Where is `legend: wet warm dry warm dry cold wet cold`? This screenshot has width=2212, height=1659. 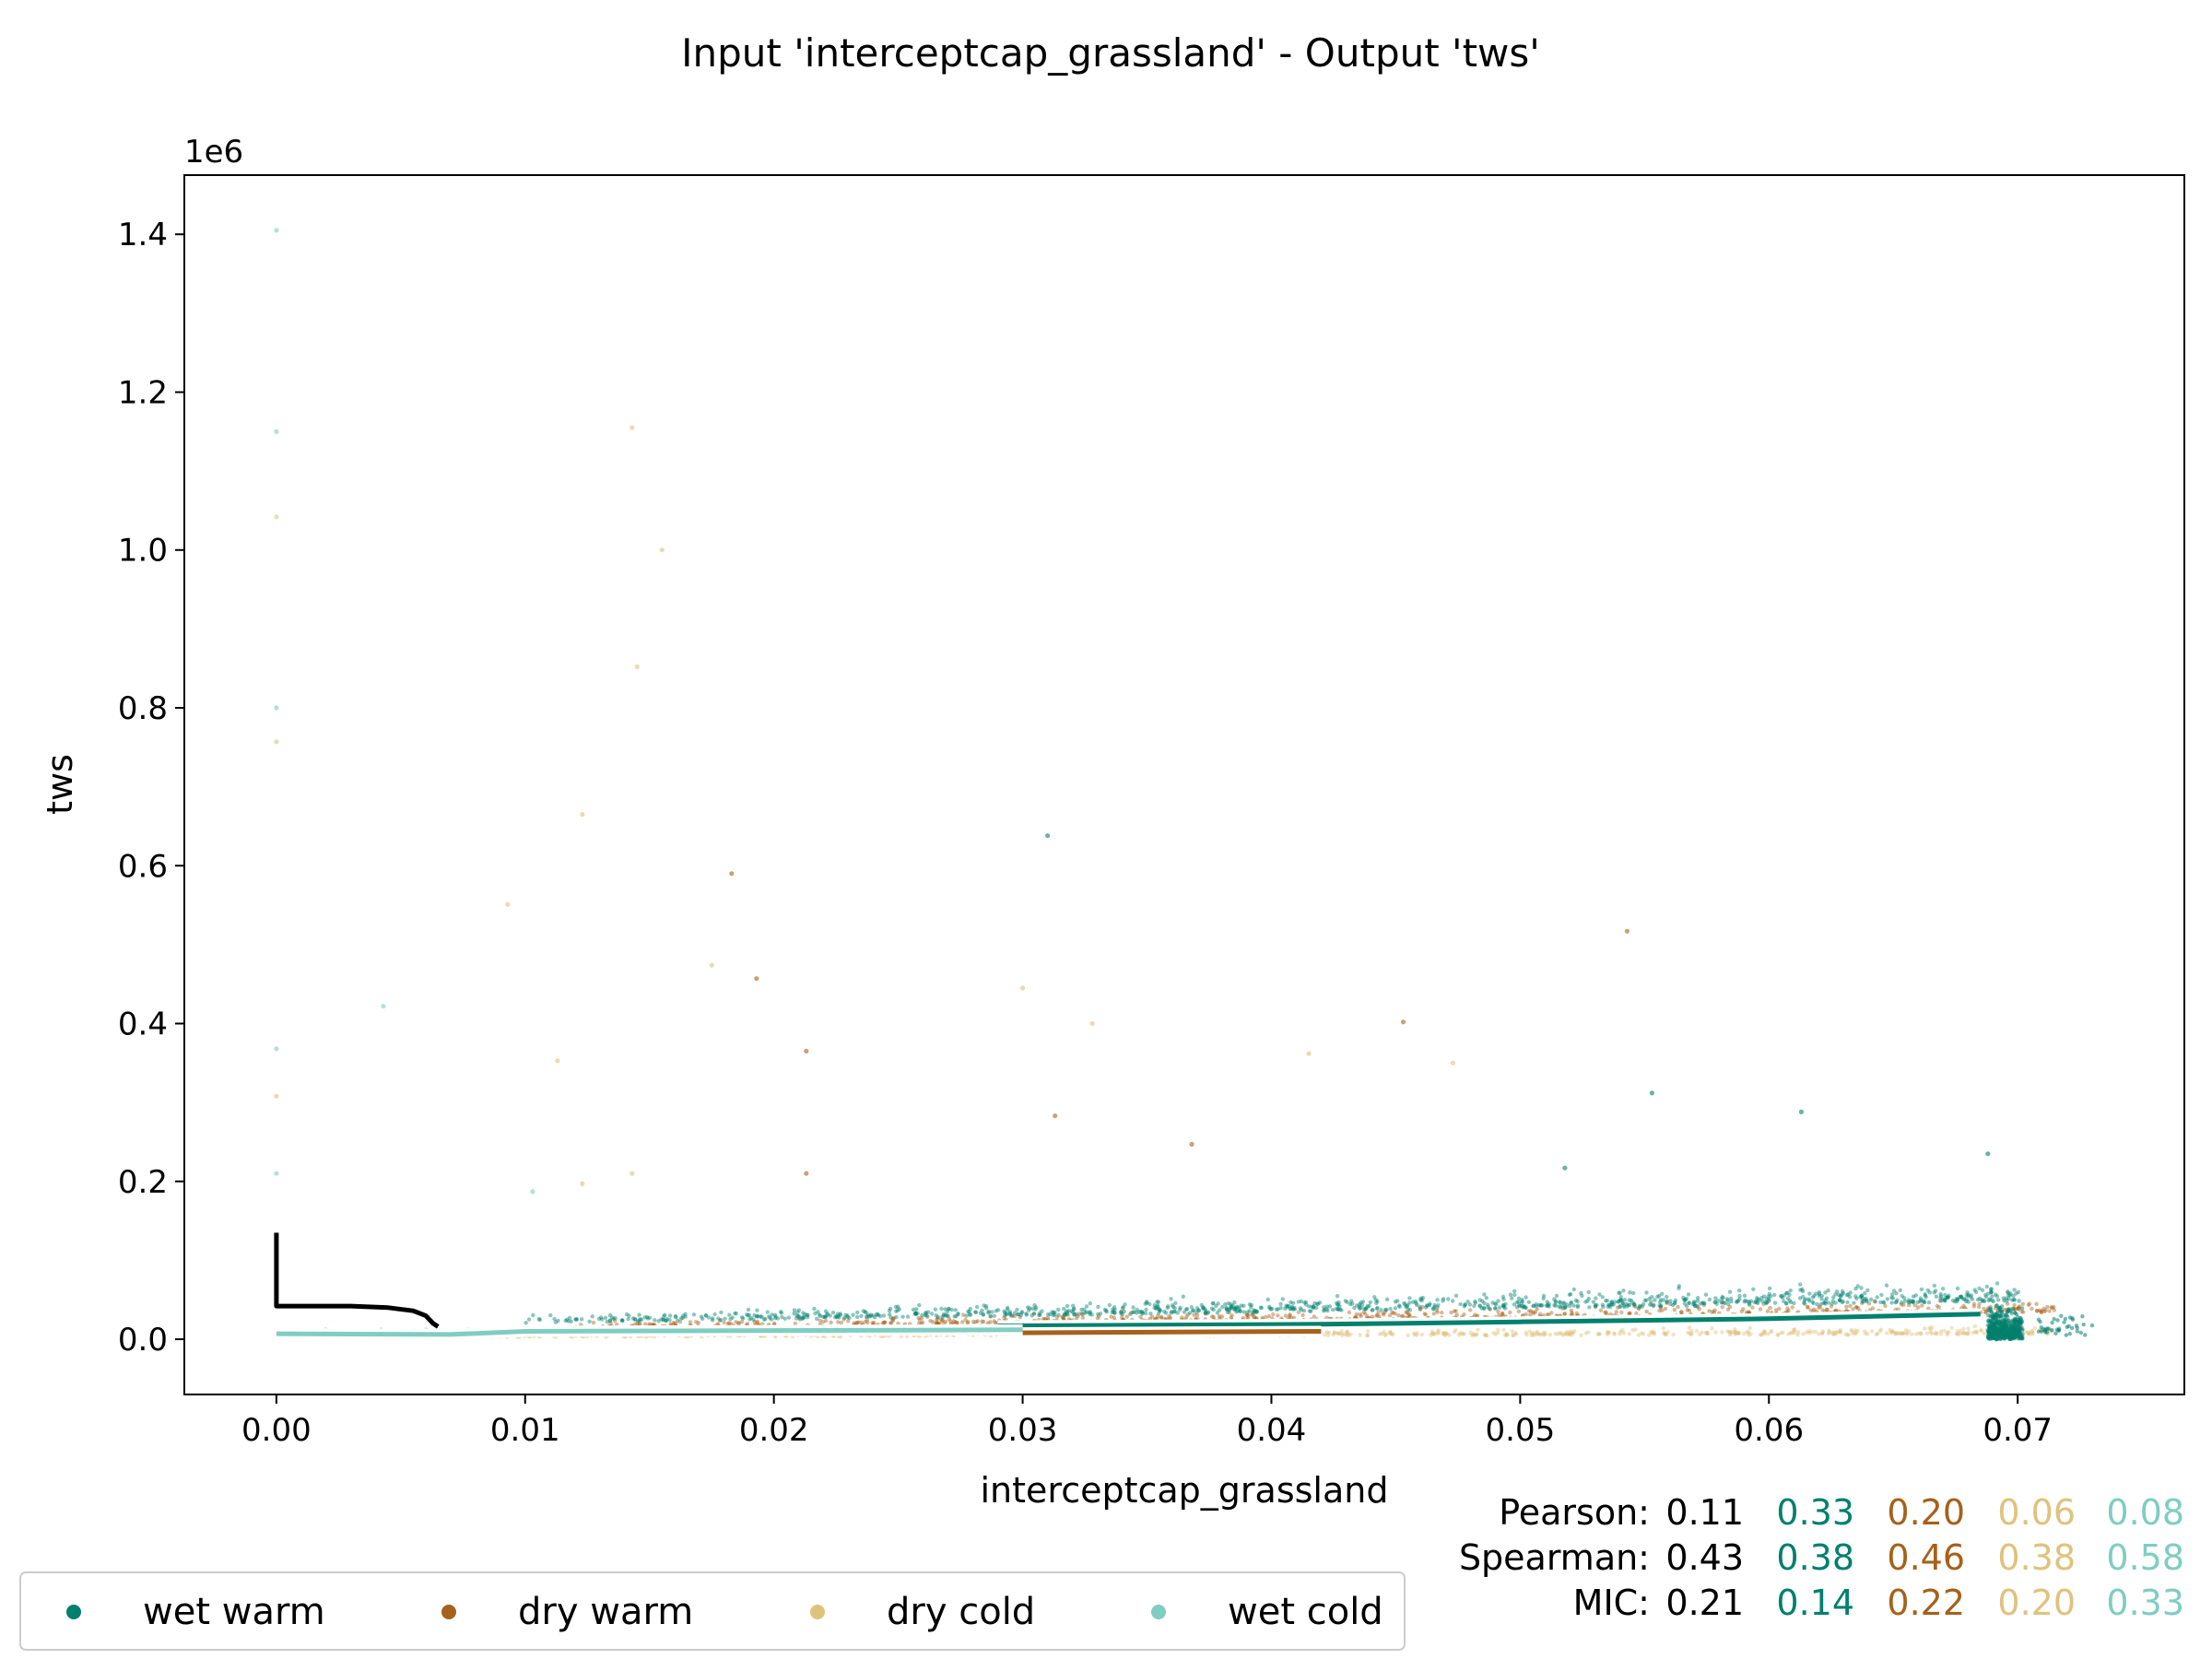 legend: wet warm dry warm dry cold wet cold is located at coordinates (712, 1611).